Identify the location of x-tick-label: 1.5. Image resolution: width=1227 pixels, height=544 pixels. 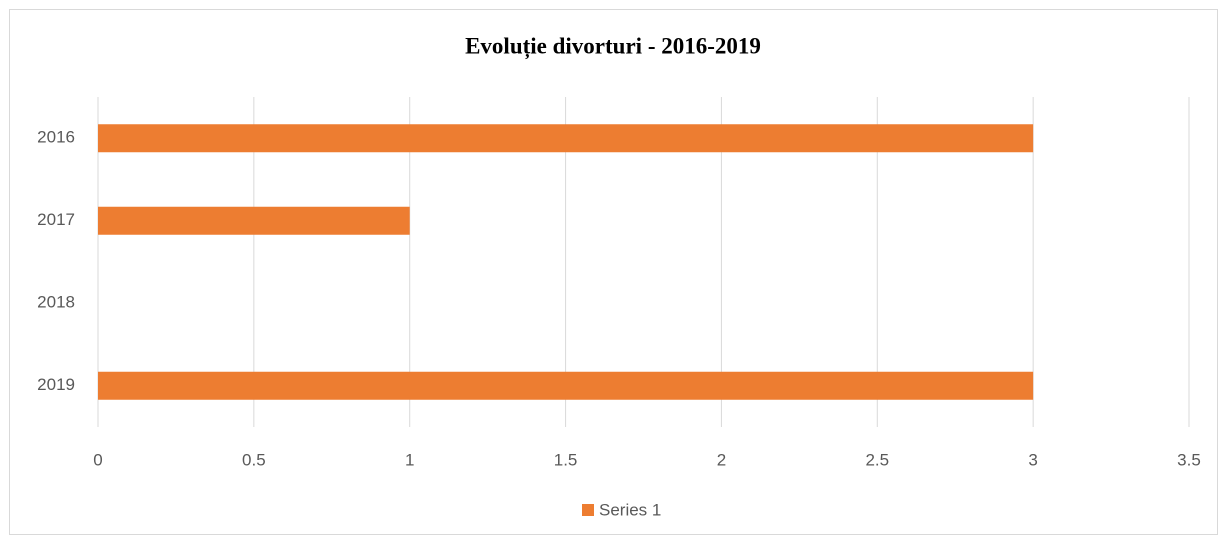
(566, 459).